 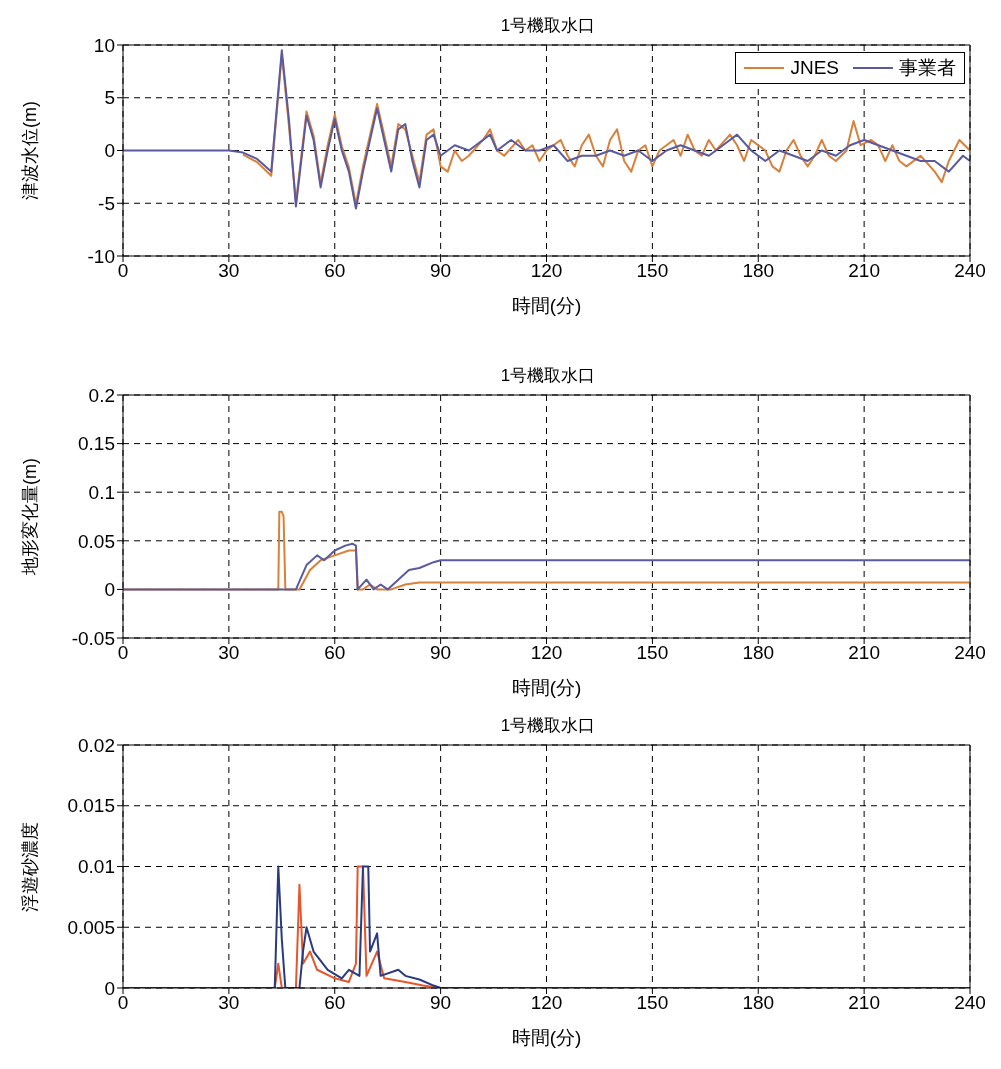 What do you see at coordinates (109, 98) in the screenshot?
I see `y-tick-label: 5` at bounding box center [109, 98].